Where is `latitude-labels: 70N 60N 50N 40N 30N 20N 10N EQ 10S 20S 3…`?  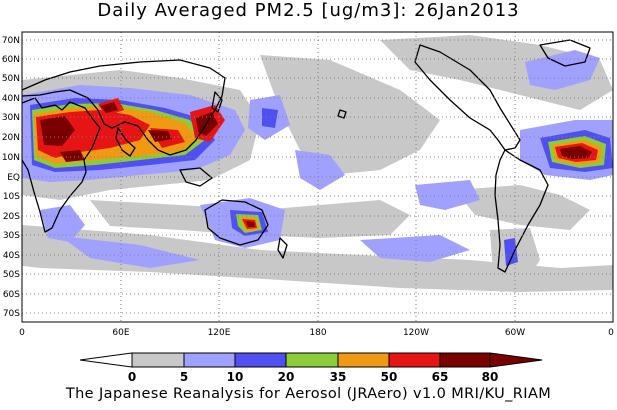
latitude-labels: 70N 60N 50N 40N 30N 20N 10N EQ 10S 20S 3… is located at coordinates (11, 177).